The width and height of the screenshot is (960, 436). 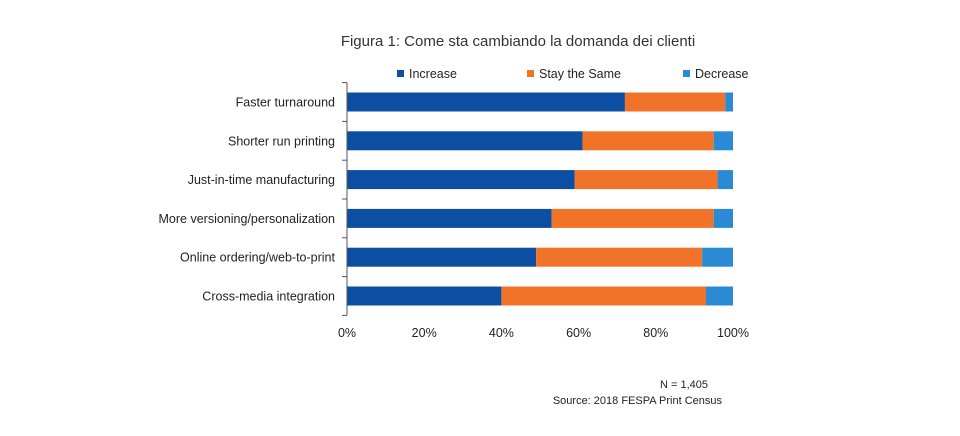 I want to click on x-tick-label: 40%, so click(x=501, y=333).